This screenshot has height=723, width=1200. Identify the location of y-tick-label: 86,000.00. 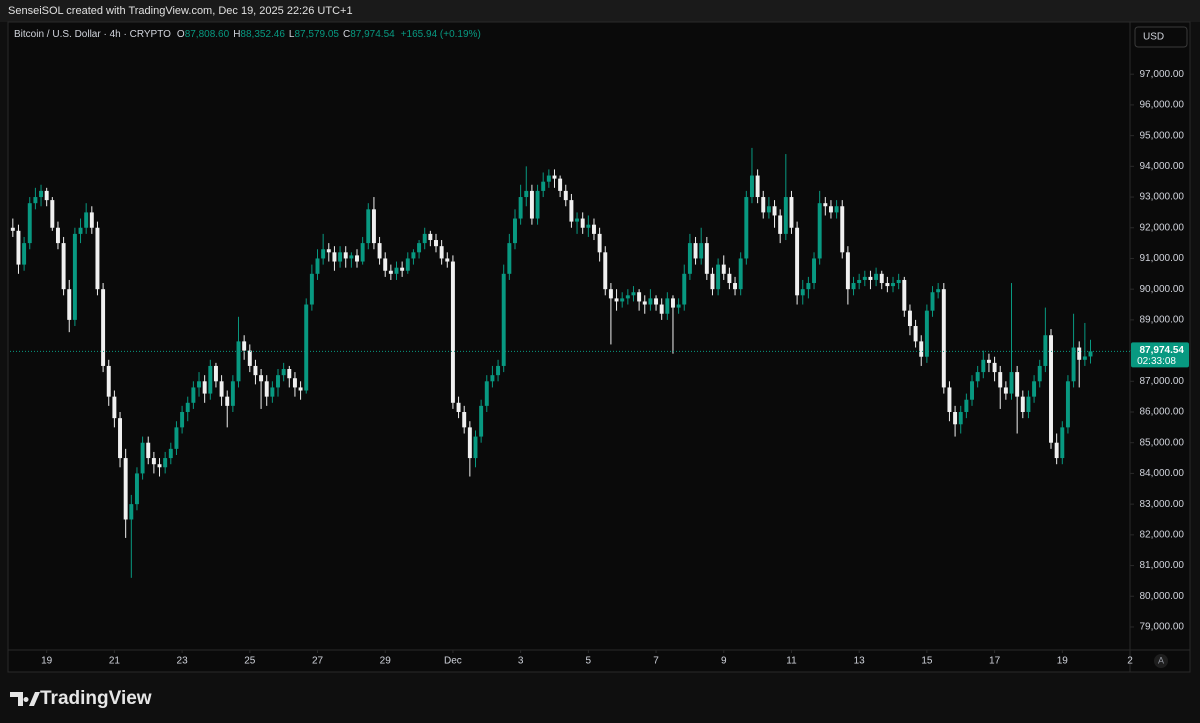
(1162, 412).